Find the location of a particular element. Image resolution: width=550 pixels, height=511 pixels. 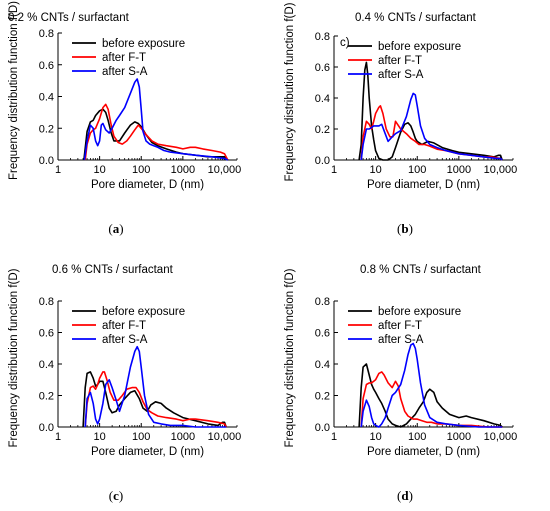

panel-caption-letter: a is located at coordinates (116, 228).